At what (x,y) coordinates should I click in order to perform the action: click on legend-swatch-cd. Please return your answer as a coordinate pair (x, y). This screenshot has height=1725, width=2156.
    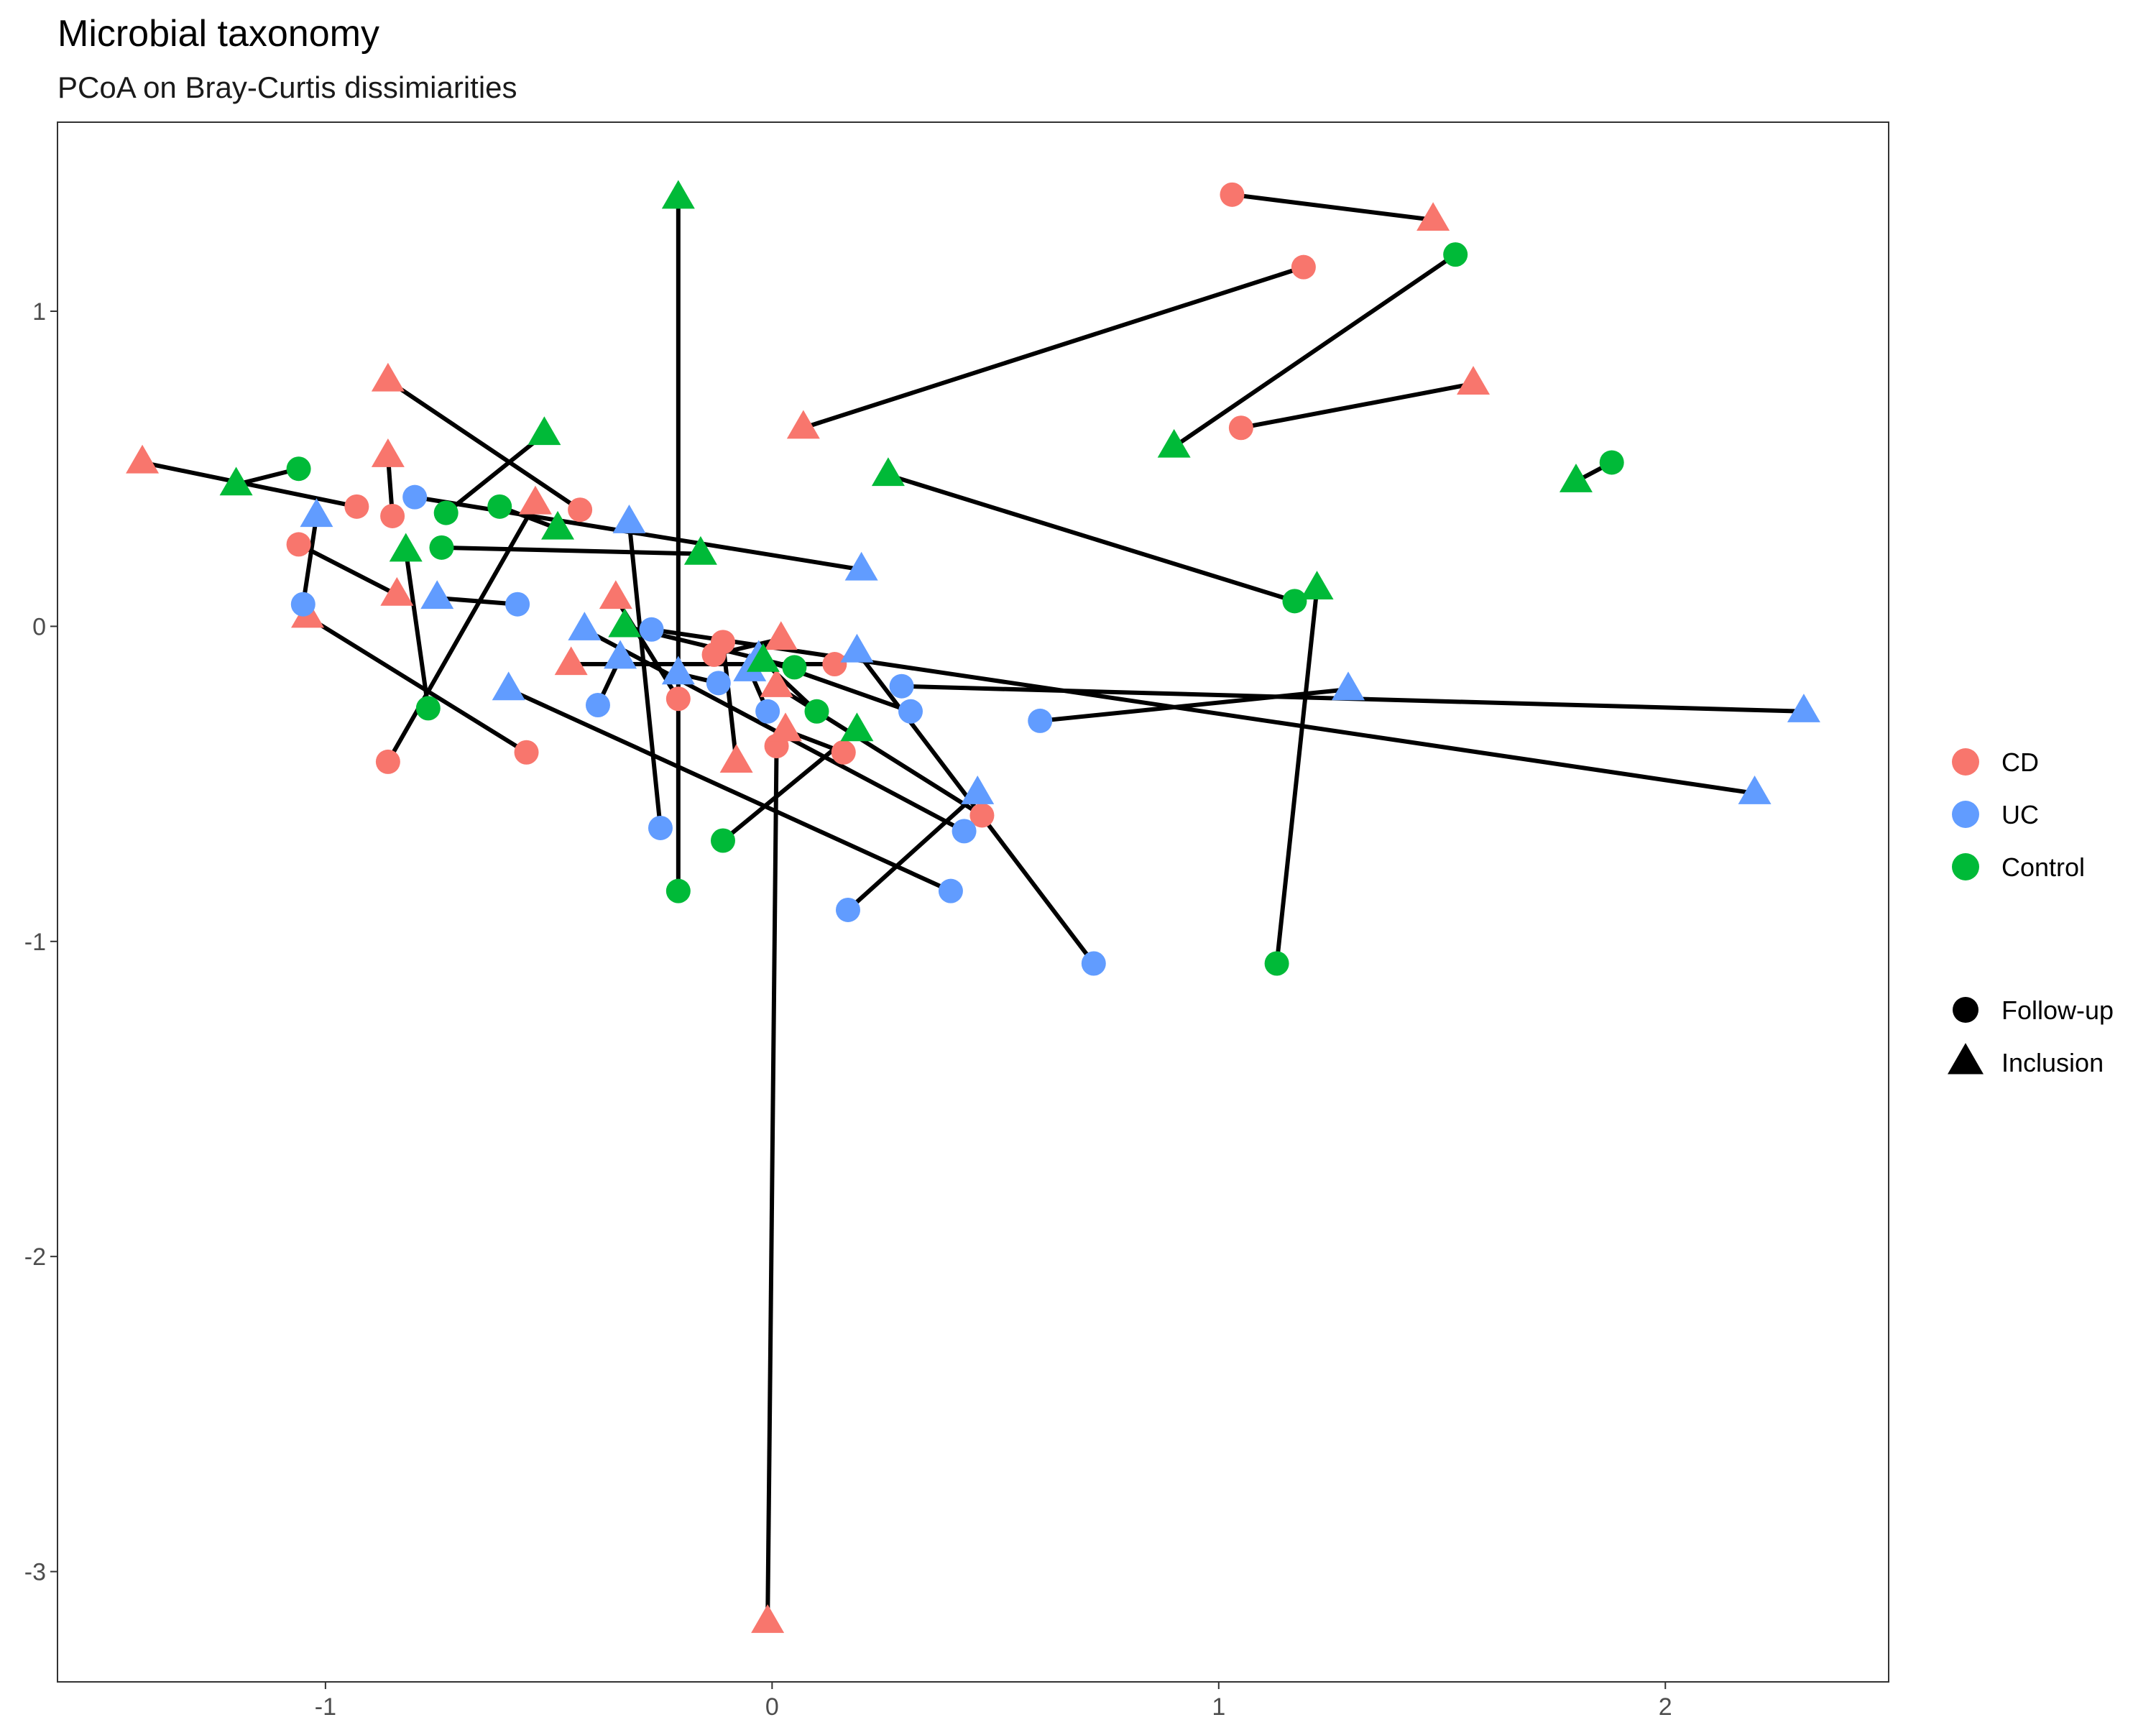
    Looking at the image, I should click on (1965, 762).